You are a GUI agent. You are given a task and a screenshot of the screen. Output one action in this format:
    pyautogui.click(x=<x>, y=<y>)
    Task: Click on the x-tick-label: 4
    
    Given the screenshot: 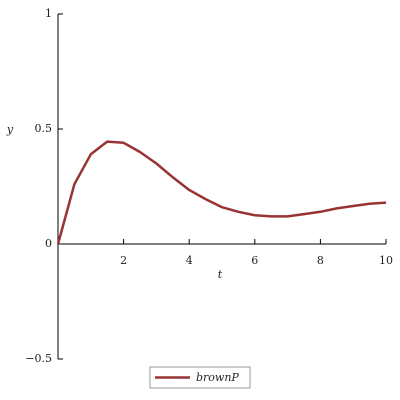 What is the action you would take?
    pyautogui.click(x=189, y=260)
    